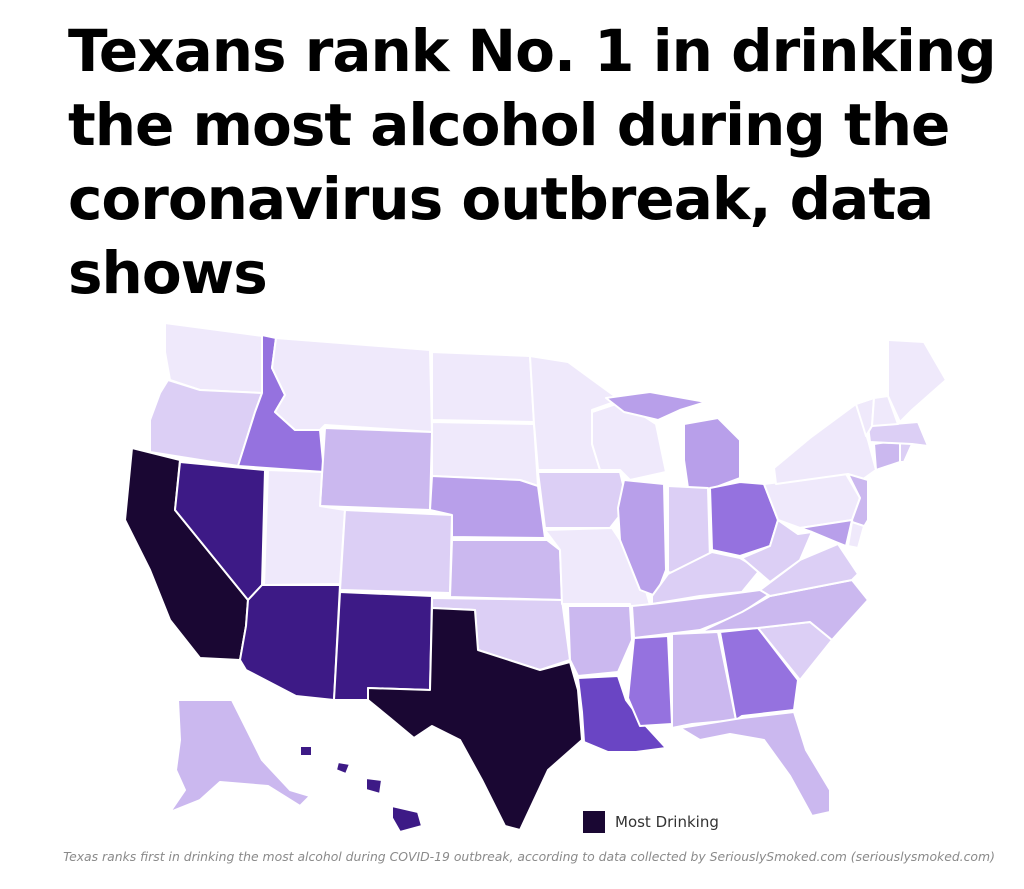 This screenshot has height=889, width=1024. Describe the element at coordinates (642, 538) in the screenshot. I see `state-IL` at that location.